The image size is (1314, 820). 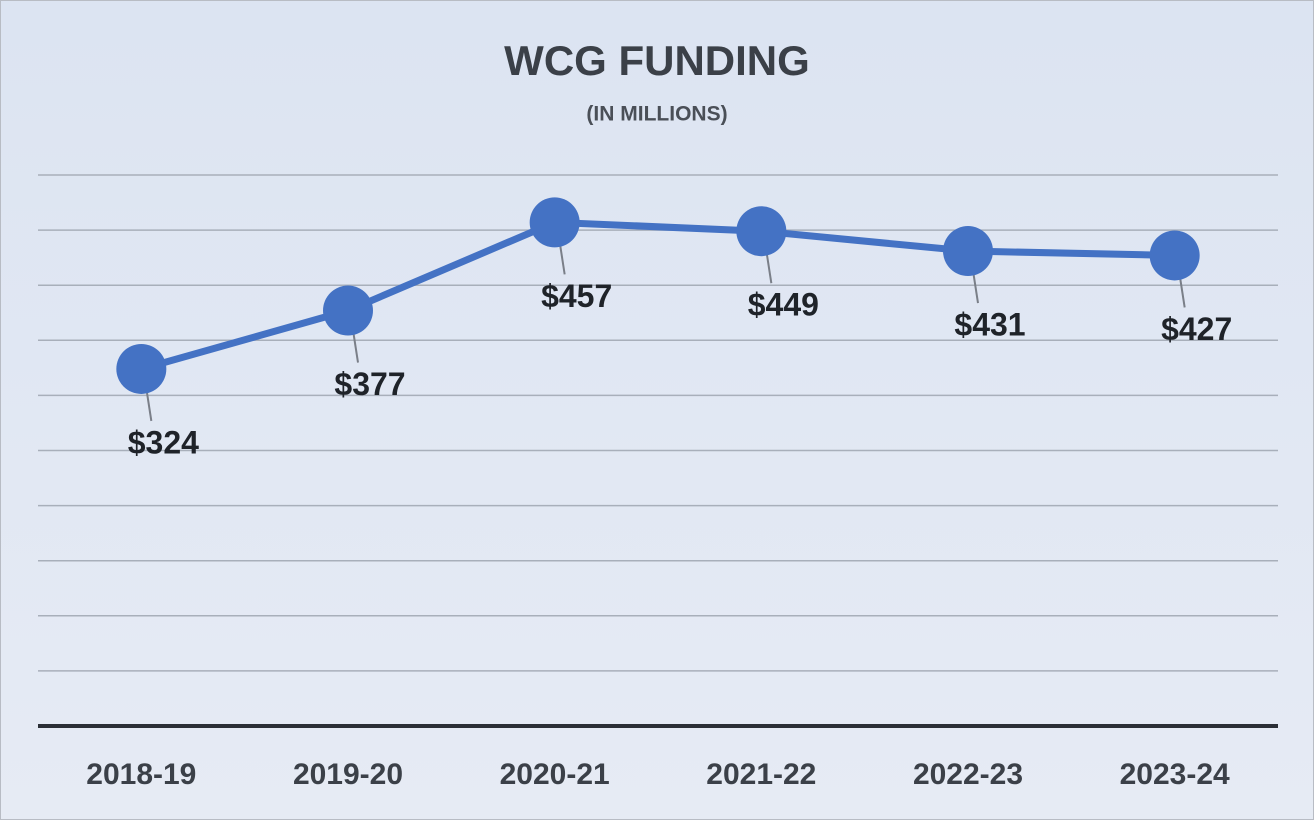 I want to click on data-label: $431, so click(x=989, y=324).